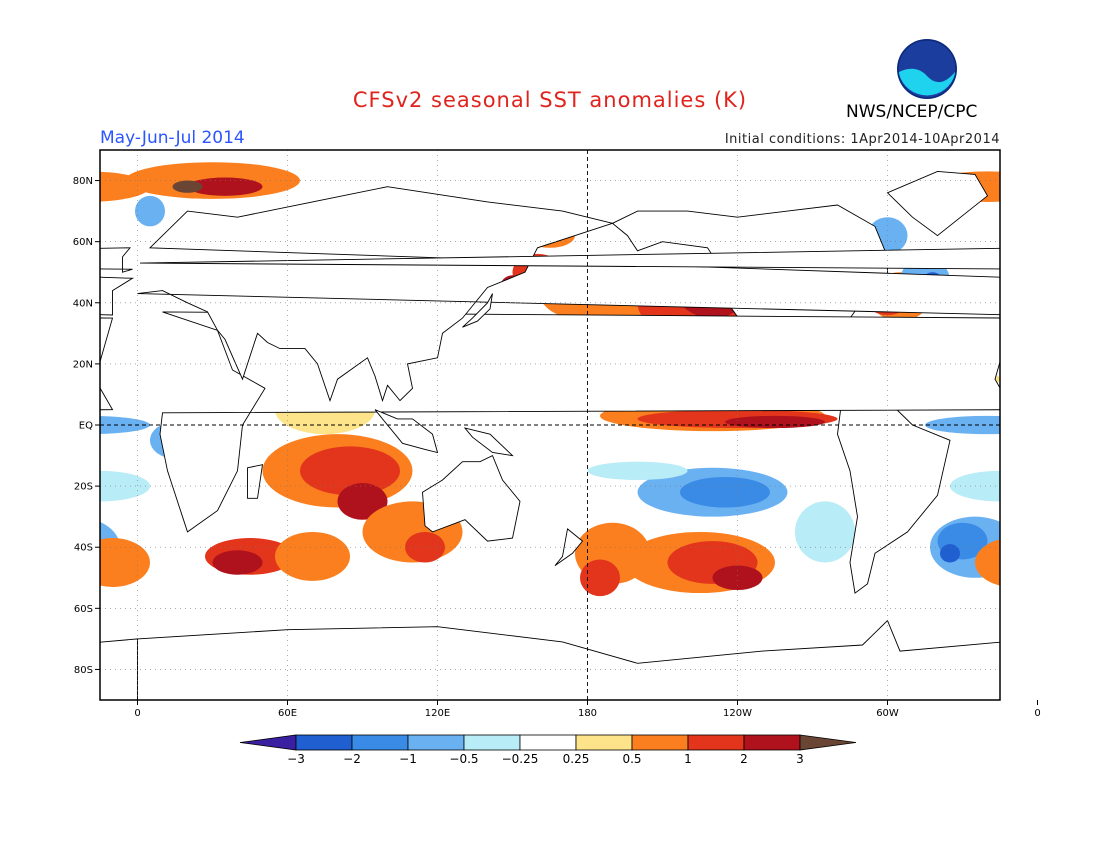 The image size is (1100, 850). Describe the element at coordinates (408, 759) in the screenshot. I see `colorbar-label: −1` at that location.